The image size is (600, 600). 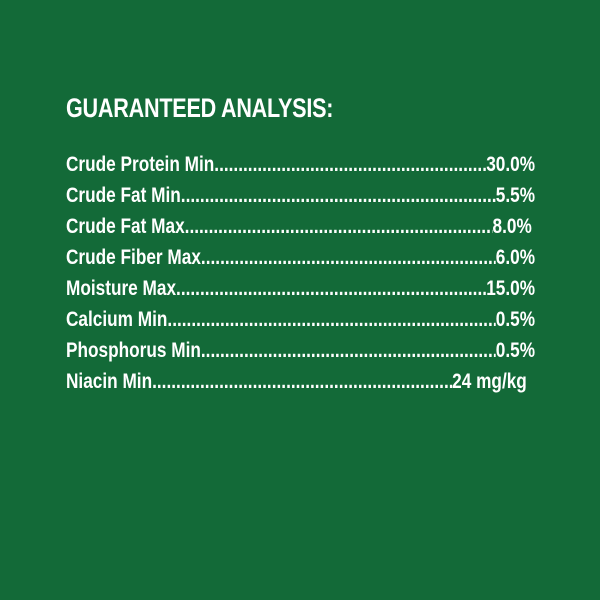 What do you see at coordinates (515, 195) in the screenshot?
I see `item-value: 5.5%` at bounding box center [515, 195].